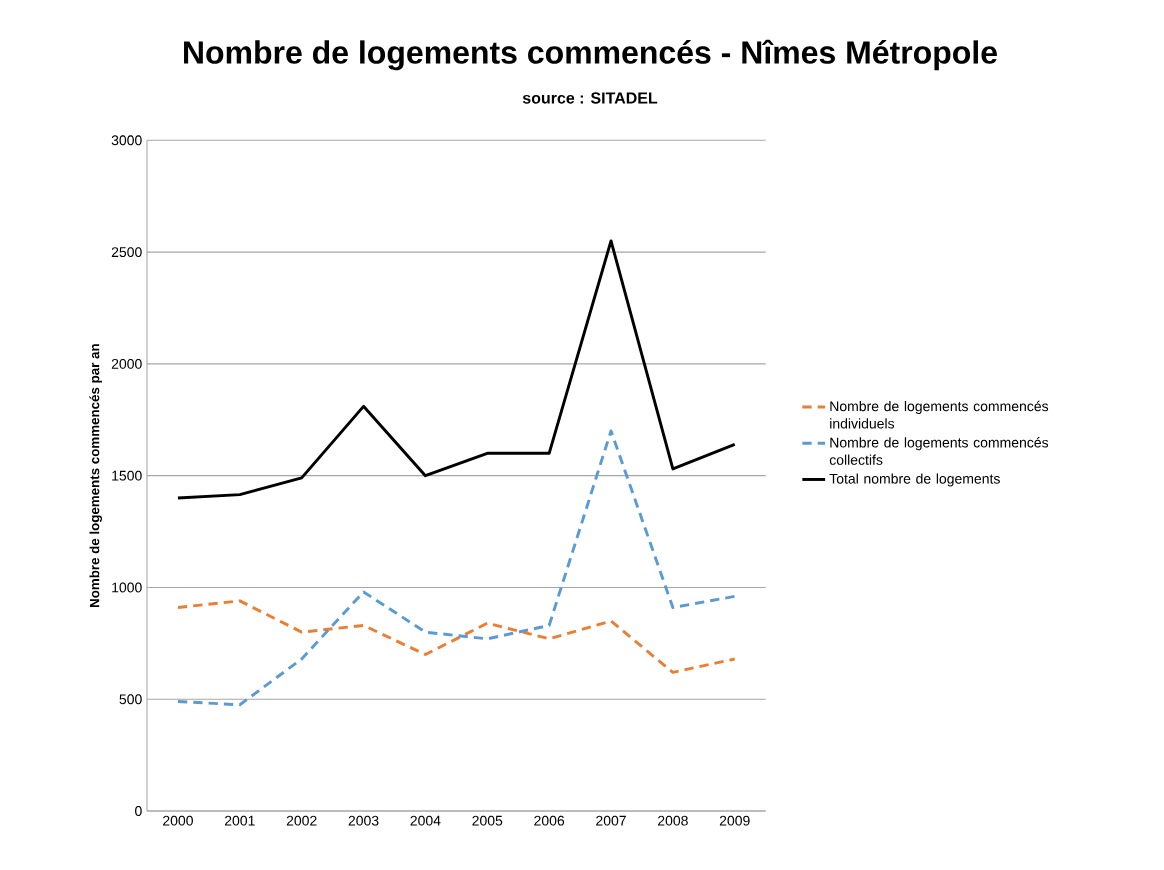  What do you see at coordinates (673, 820) in the screenshot?
I see `x-tick-label: 2008` at bounding box center [673, 820].